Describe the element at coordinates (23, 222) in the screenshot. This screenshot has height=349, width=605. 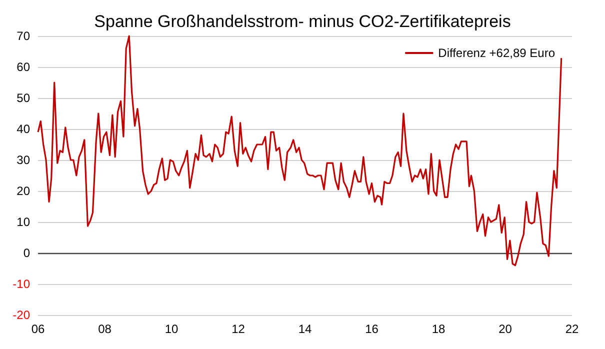
I see `y-tick-label: 10` at that location.